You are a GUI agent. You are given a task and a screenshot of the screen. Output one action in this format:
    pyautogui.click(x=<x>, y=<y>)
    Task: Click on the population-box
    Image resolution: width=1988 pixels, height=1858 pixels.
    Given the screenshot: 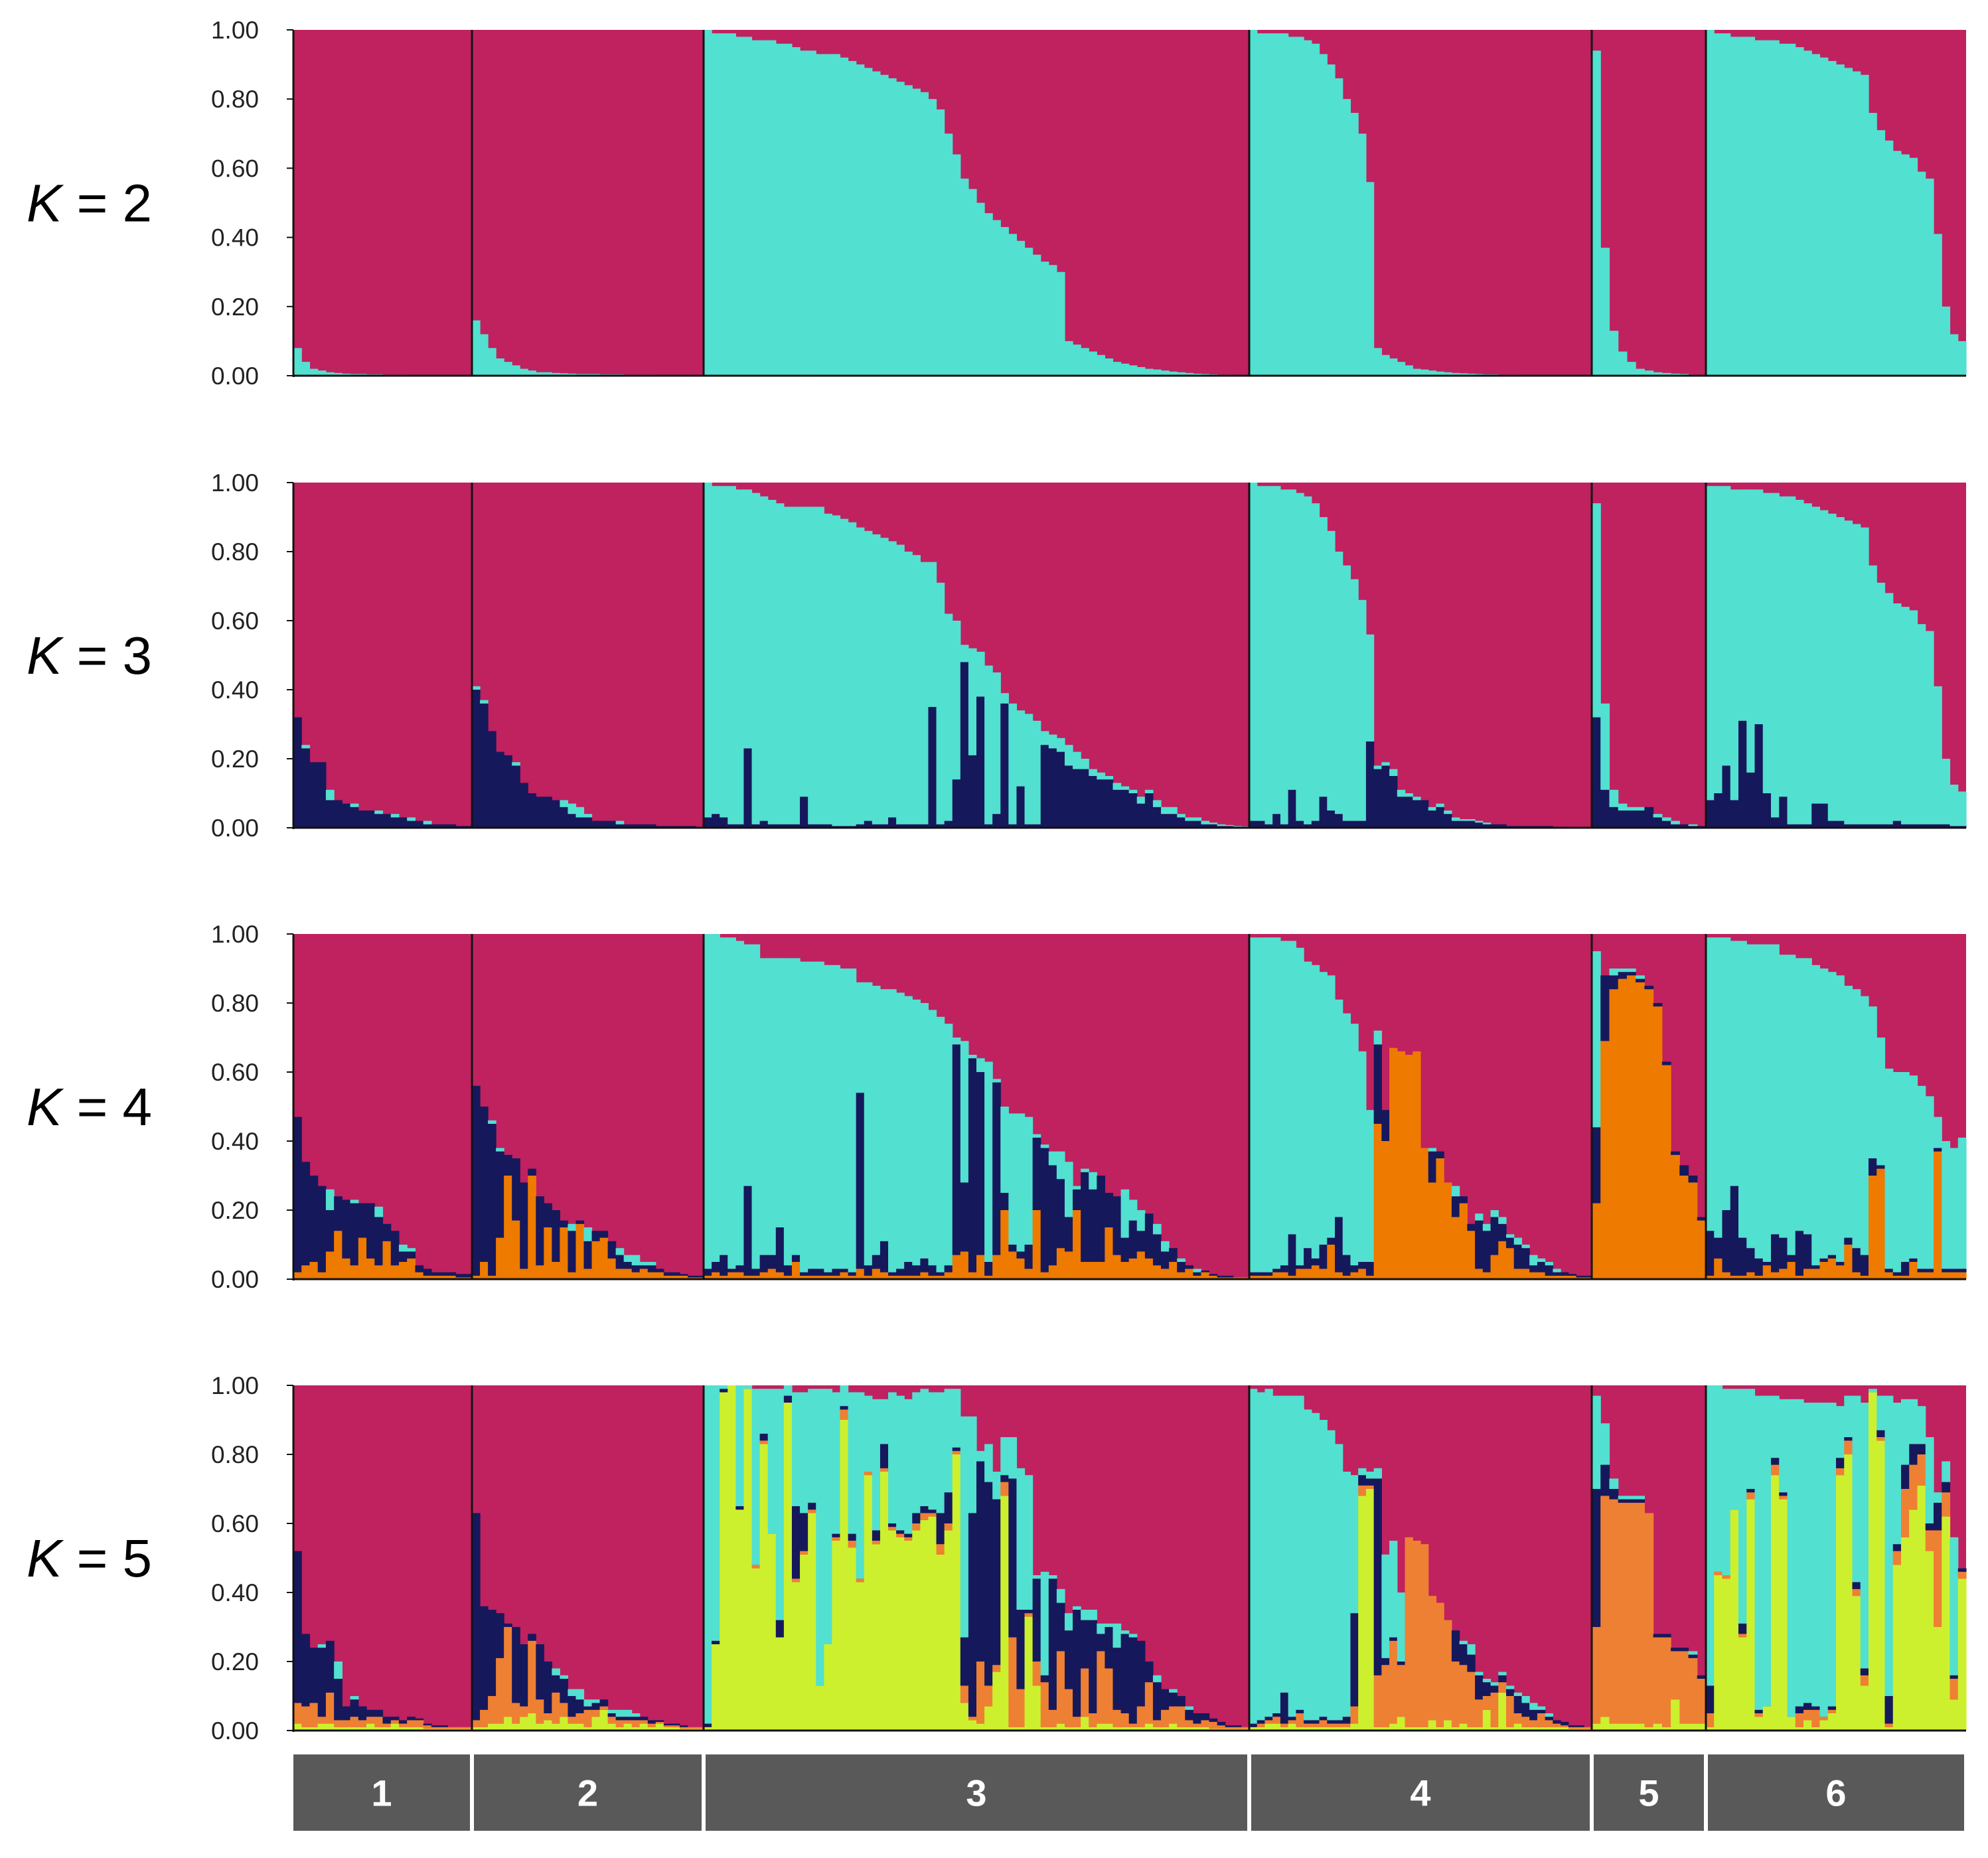 What is the action you would take?
    pyautogui.click(x=1649, y=1792)
    